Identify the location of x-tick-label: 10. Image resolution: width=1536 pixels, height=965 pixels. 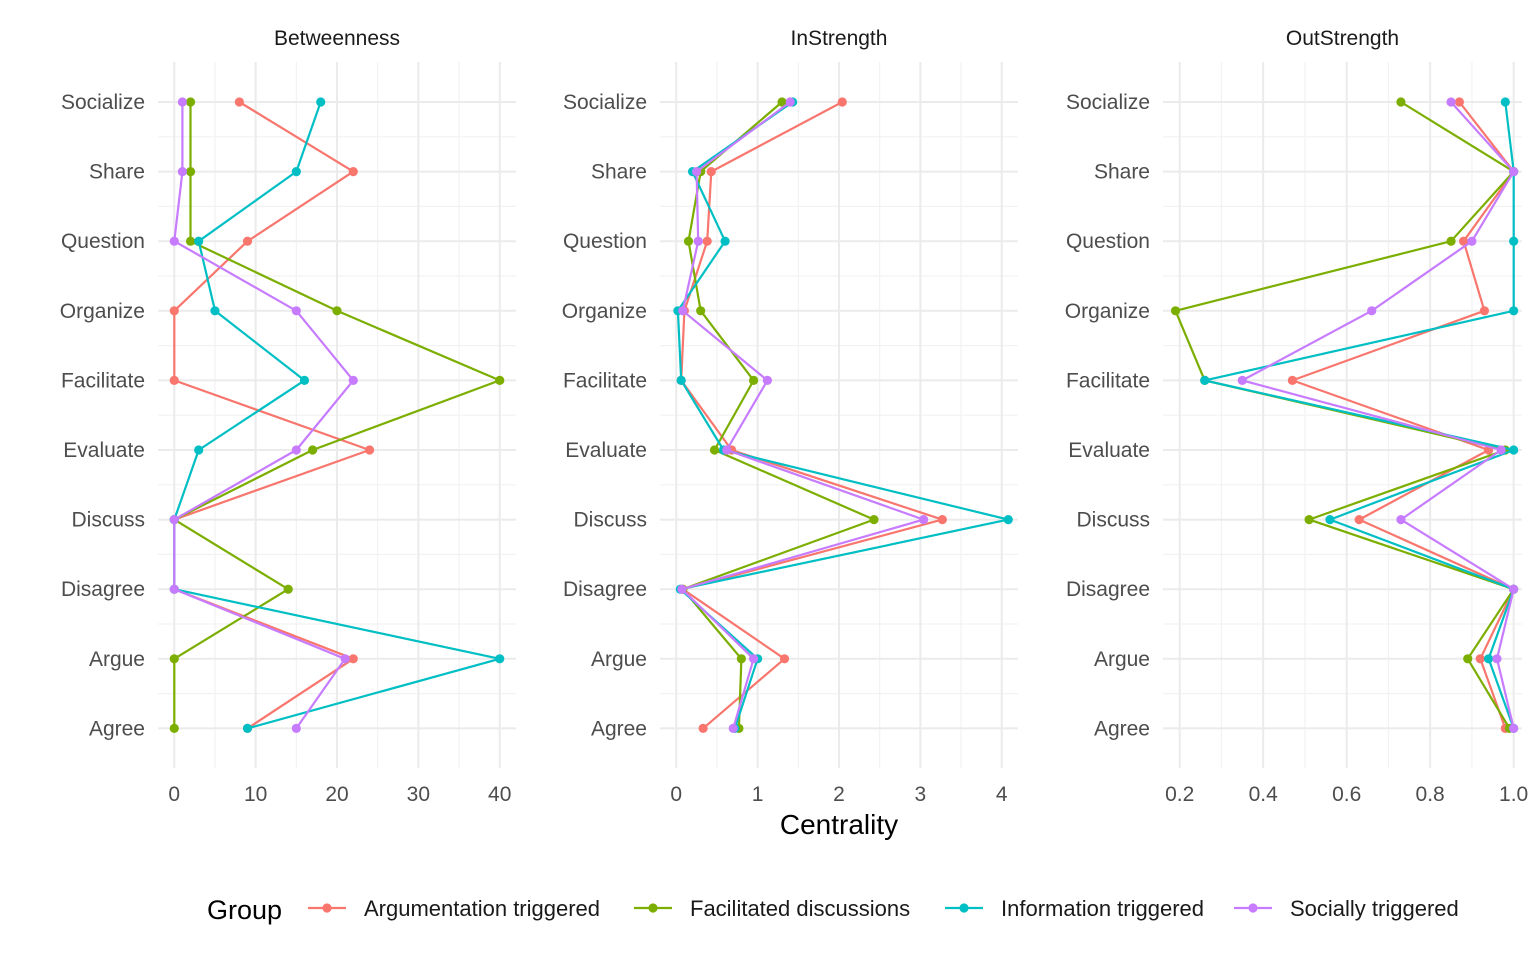
(255, 794).